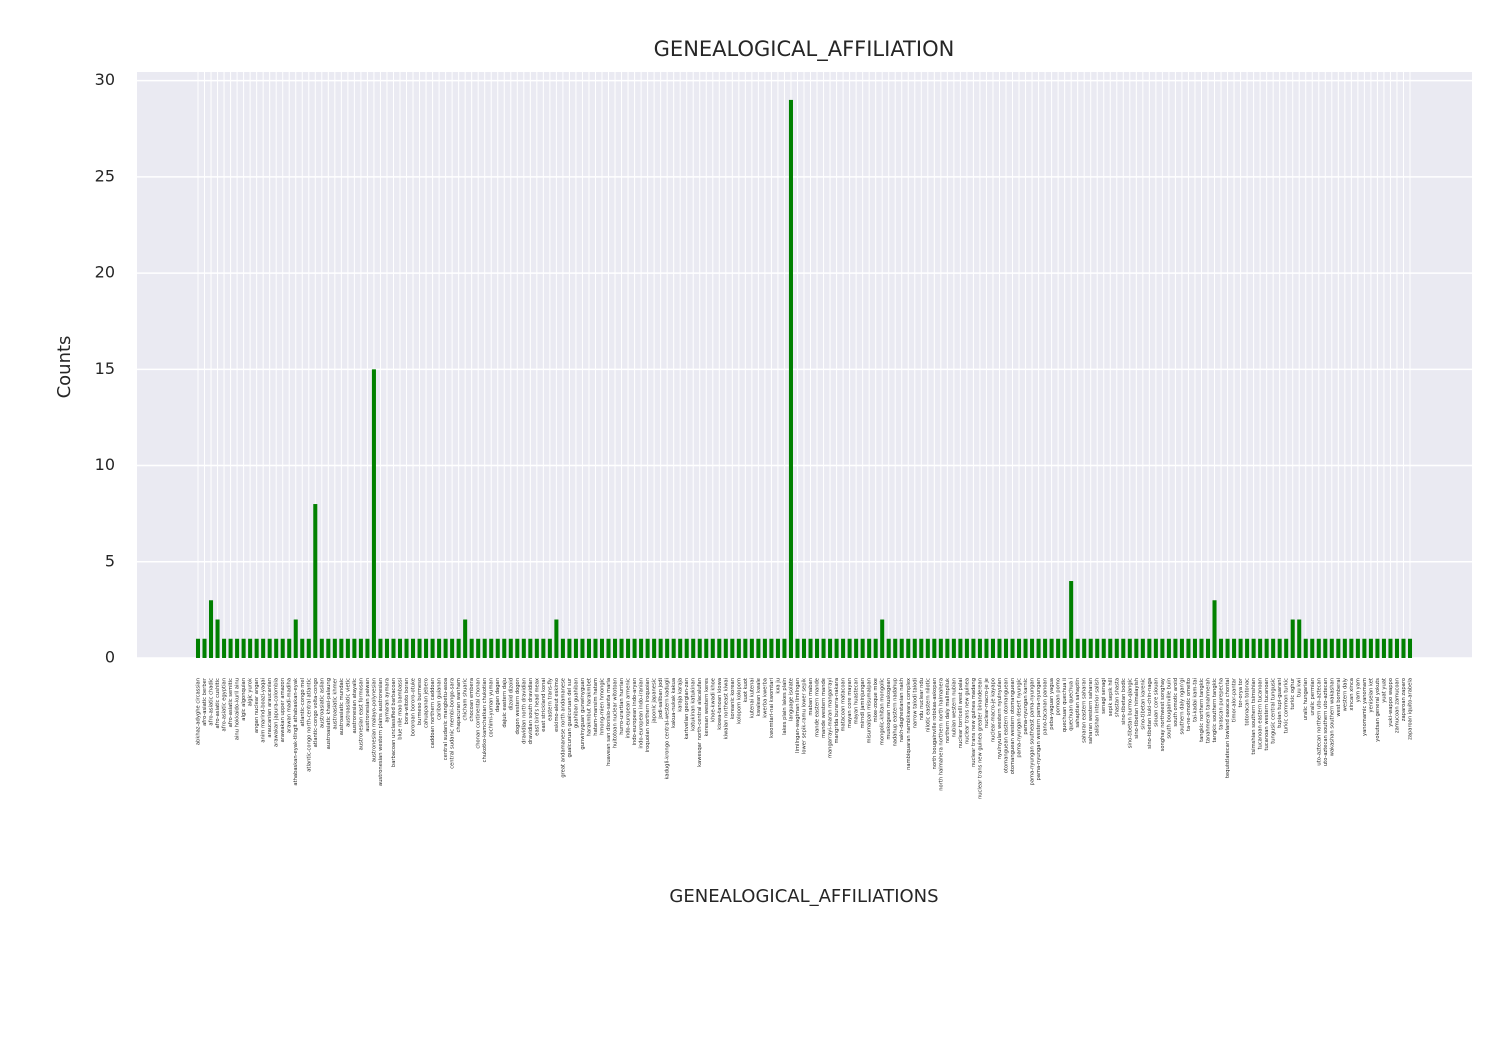  Describe the element at coordinates (596, 707) in the screenshot. I see `x-tick-label: hatam-mansim hatam` at that location.